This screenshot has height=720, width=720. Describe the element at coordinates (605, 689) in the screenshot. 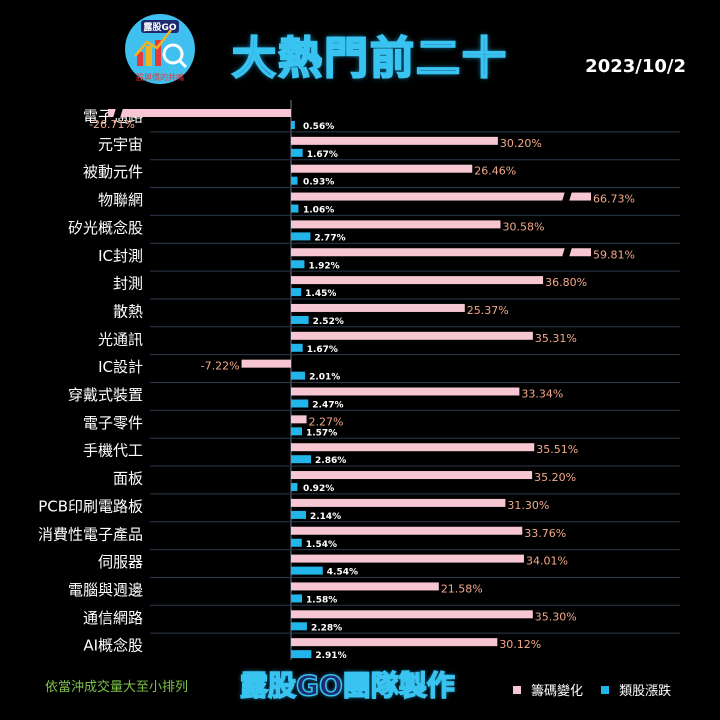

I see `legend-swatch-price` at that location.